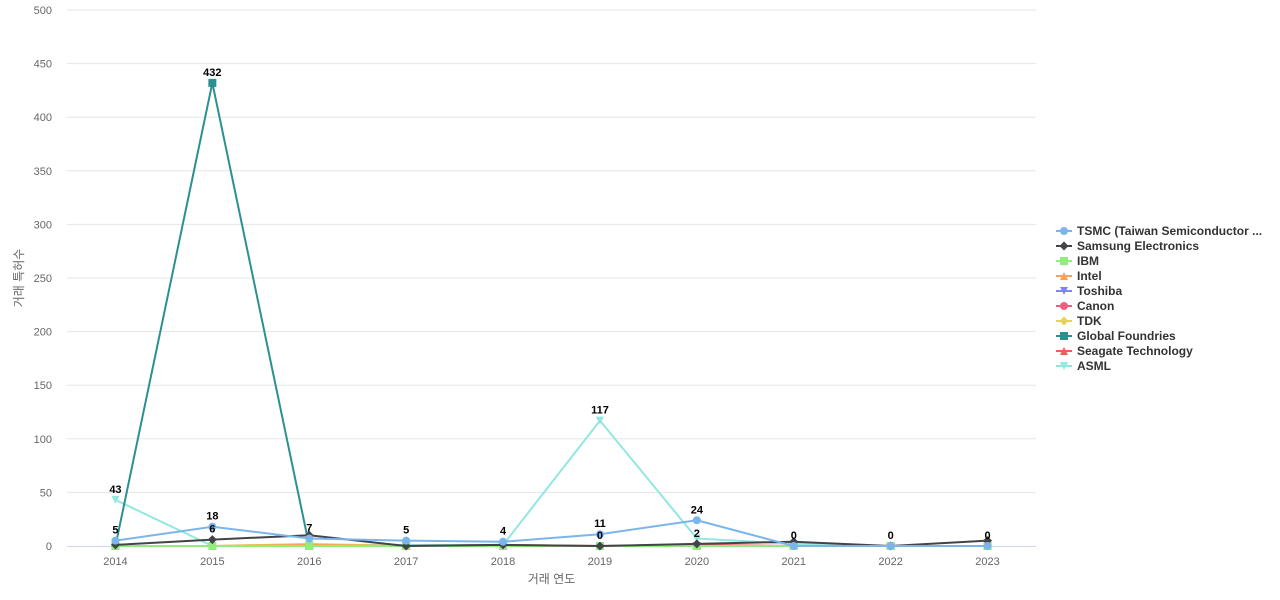 The image size is (1280, 600). Describe the element at coordinates (987, 562) in the screenshot. I see `x-tick-label: 2023` at that location.